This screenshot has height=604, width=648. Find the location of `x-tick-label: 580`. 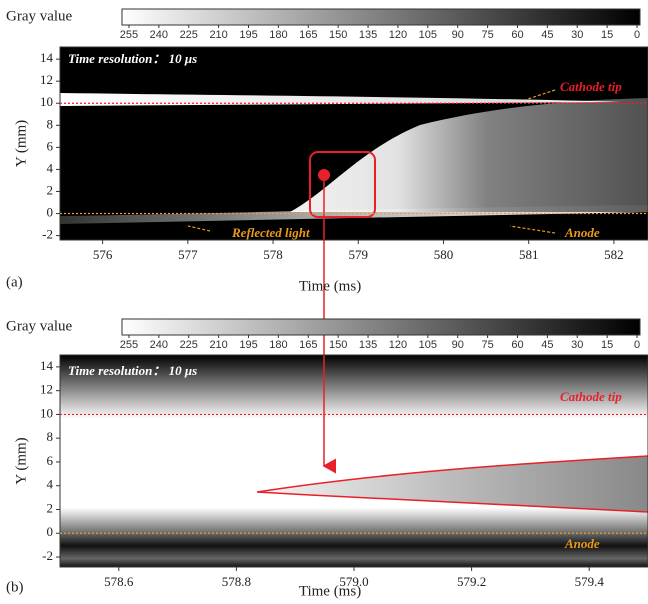

x-tick-label: 580 is located at coordinates (444, 254).